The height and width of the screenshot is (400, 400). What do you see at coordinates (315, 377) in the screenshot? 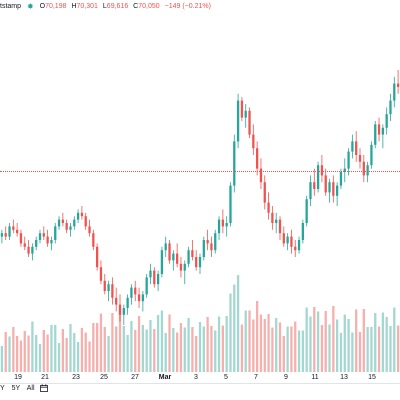
I see `x-tick-label: 11` at bounding box center [315, 377].